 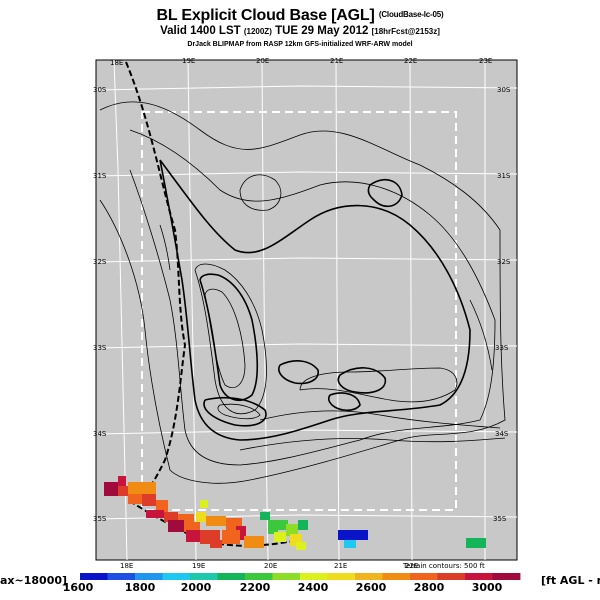 I want to click on lat-left-label: 34S, so click(x=100, y=434).